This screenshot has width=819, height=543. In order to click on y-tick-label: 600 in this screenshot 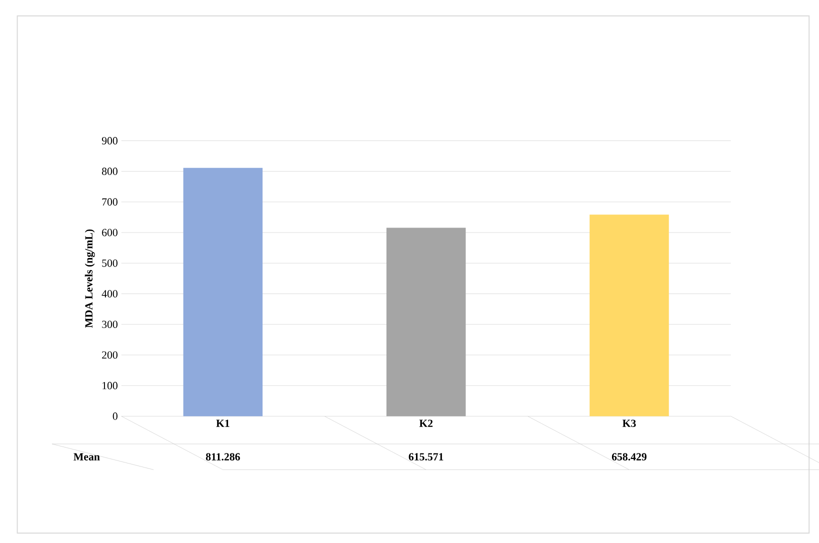, I will do `click(110, 232)`.